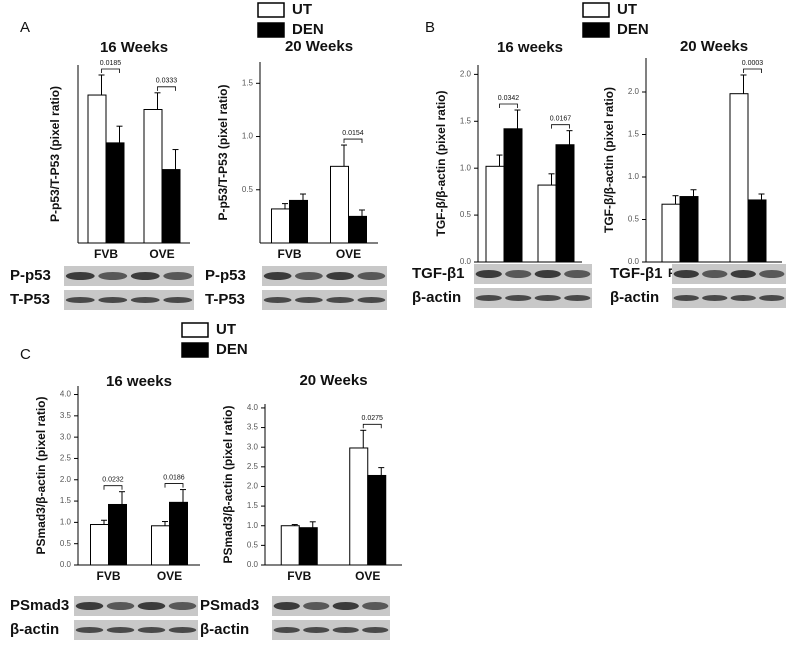 The height and width of the screenshot is (649, 794). What do you see at coordinates (55, 154) in the screenshot?
I see `y-axis-label: P-p53/T-P53 (pixel ratio)` at bounding box center [55, 154].